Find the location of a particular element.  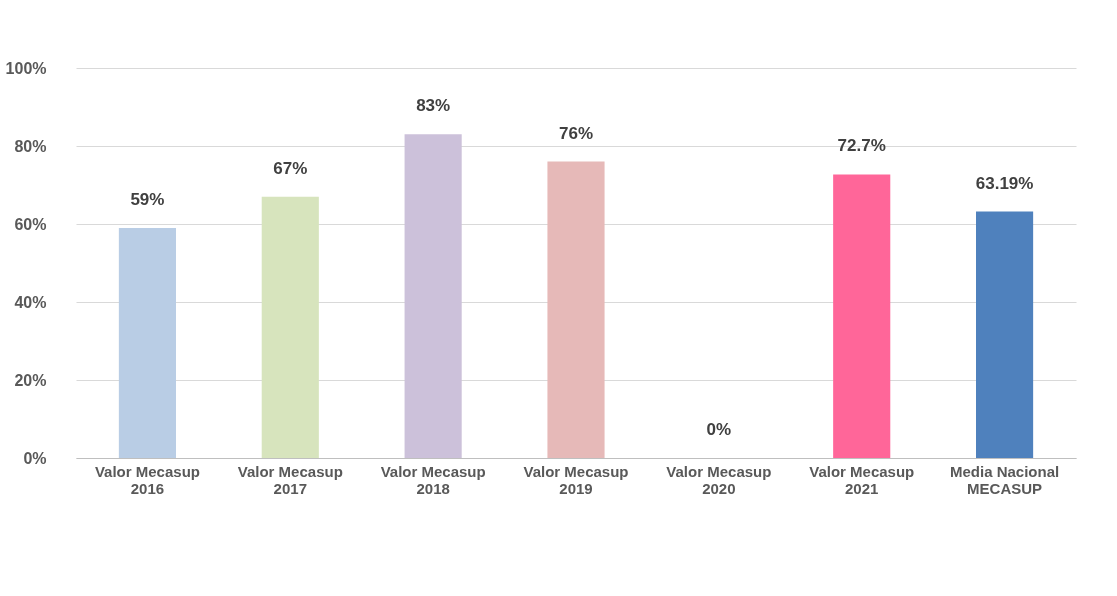

x-tick-label: Valor Mecasup 2021 is located at coordinates (862, 479).